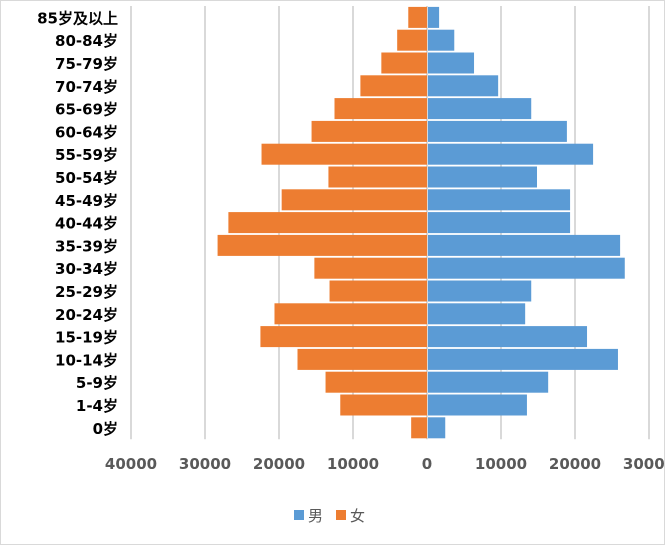  Describe the element at coordinates (427, 464) in the screenshot. I see `x-tick-label: 0` at that location.